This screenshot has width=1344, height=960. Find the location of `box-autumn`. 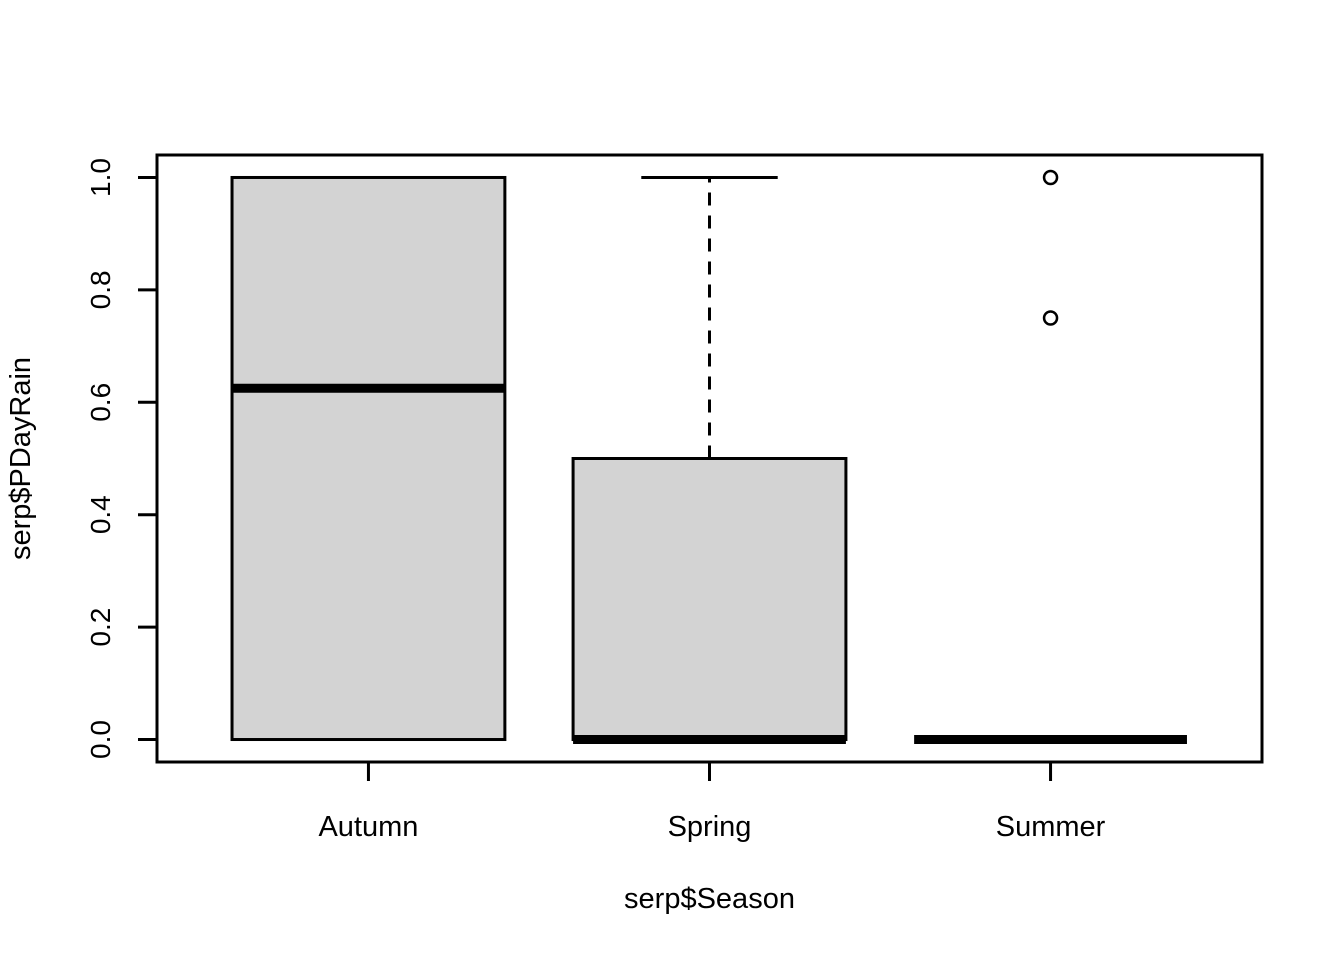

box-autumn is located at coordinates (368, 458).